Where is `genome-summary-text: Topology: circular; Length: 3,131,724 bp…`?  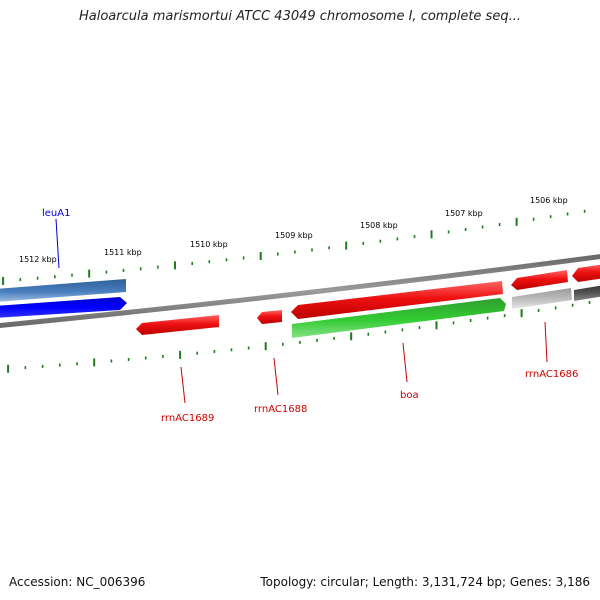
genome-summary-text: Topology: circular; Length: 3,131,724 bp… is located at coordinates (425, 582).